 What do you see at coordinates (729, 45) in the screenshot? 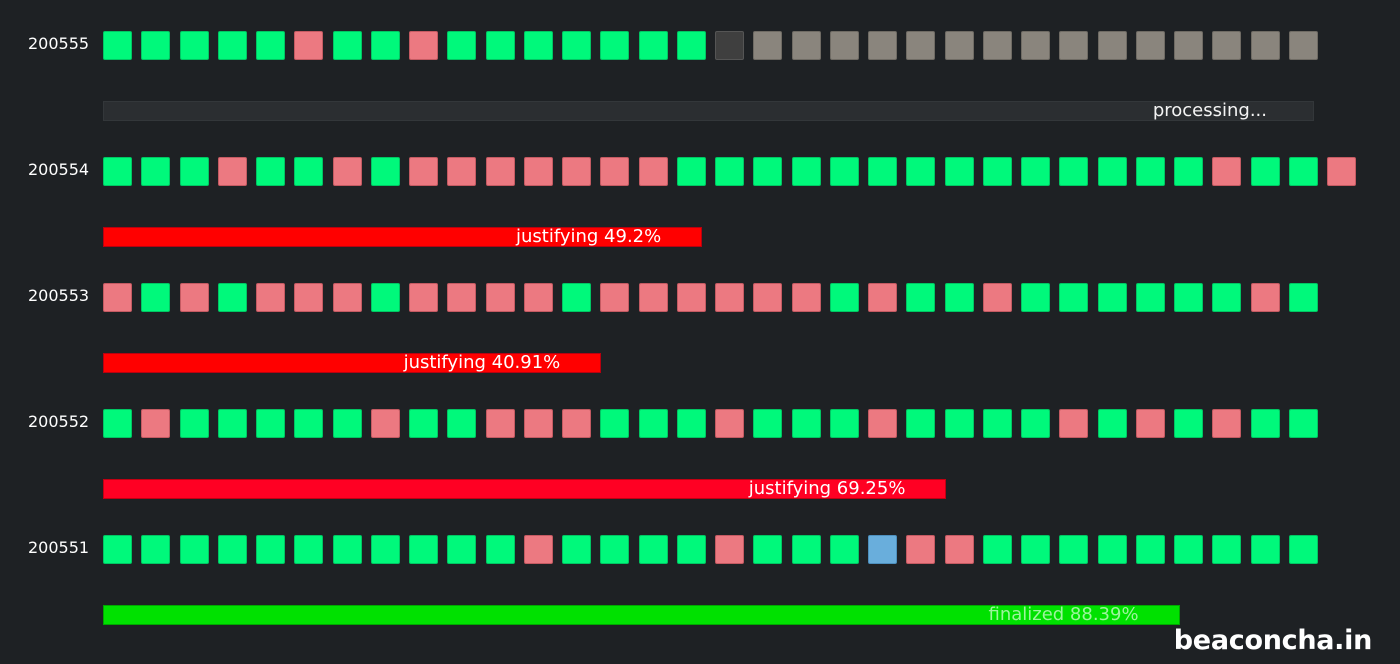
I see `slot-current` at bounding box center [729, 45].